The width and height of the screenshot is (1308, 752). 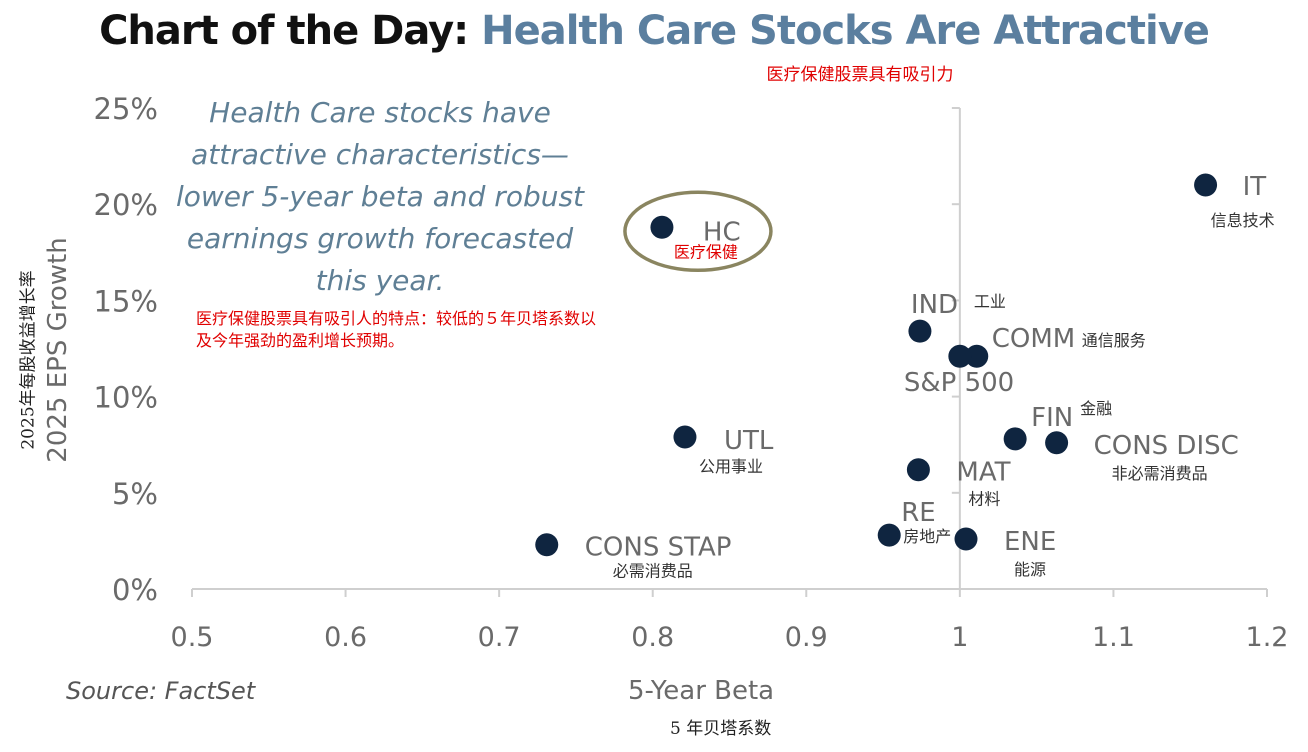 What do you see at coordinates (653, 571) in the screenshot?
I see `point-label-cn: 必需消费品` at bounding box center [653, 571].